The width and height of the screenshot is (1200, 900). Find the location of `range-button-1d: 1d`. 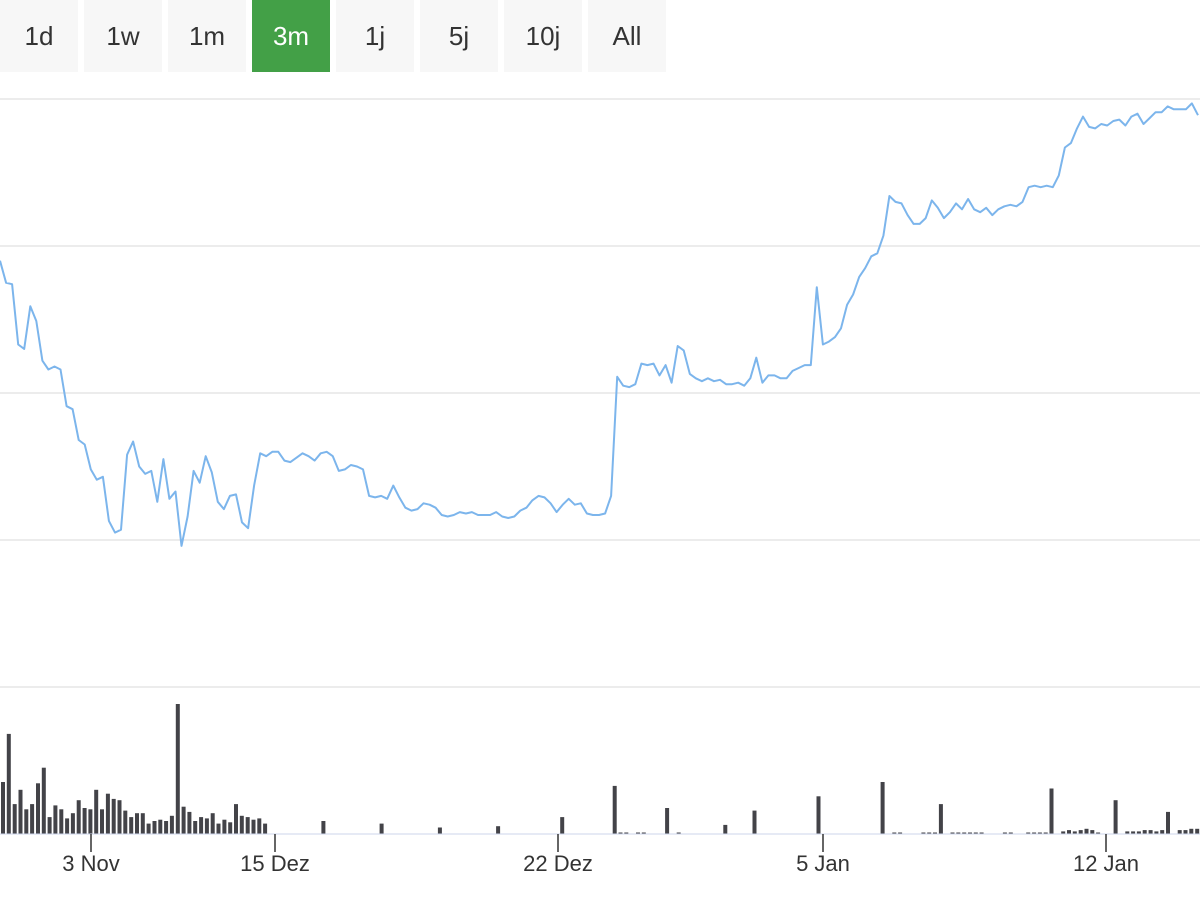

range-button-1d: 1d is located at coordinates (39, 36).